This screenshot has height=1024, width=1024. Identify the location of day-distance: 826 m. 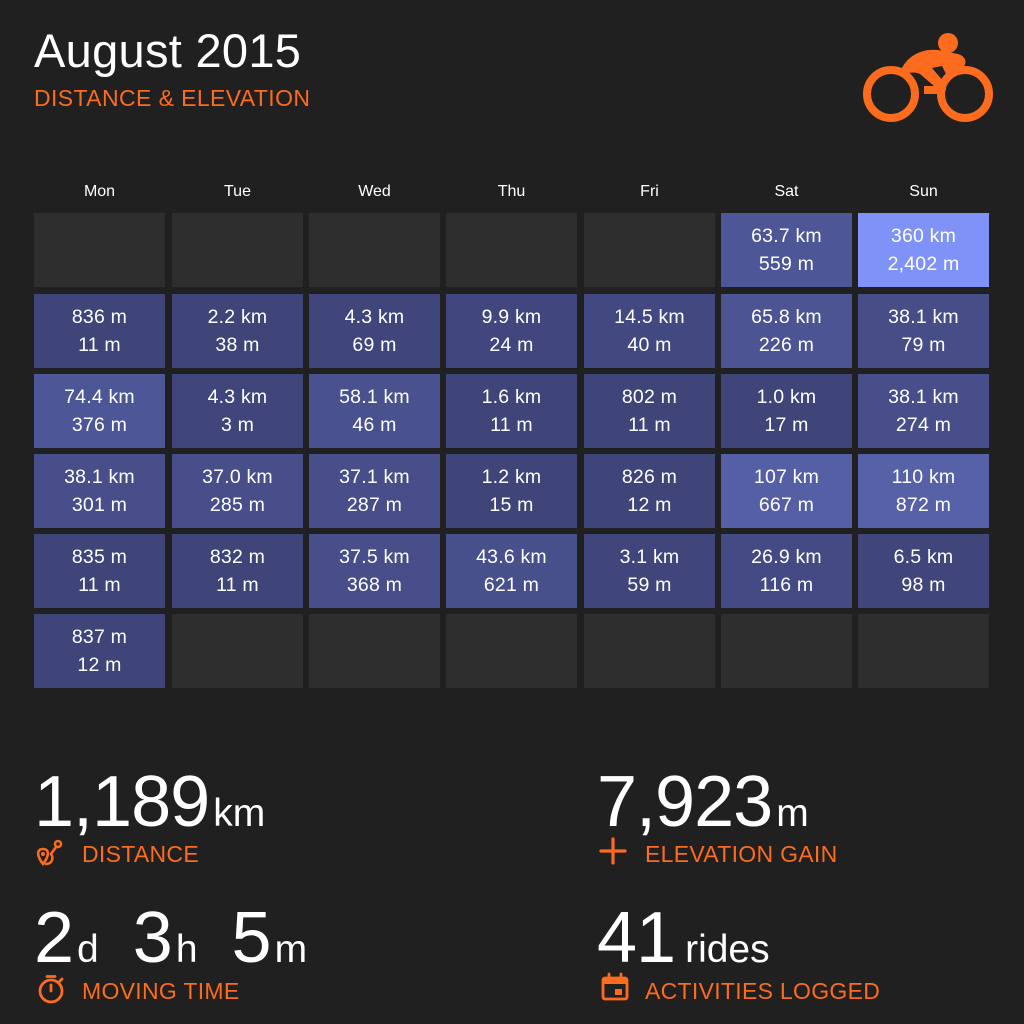
(649, 477).